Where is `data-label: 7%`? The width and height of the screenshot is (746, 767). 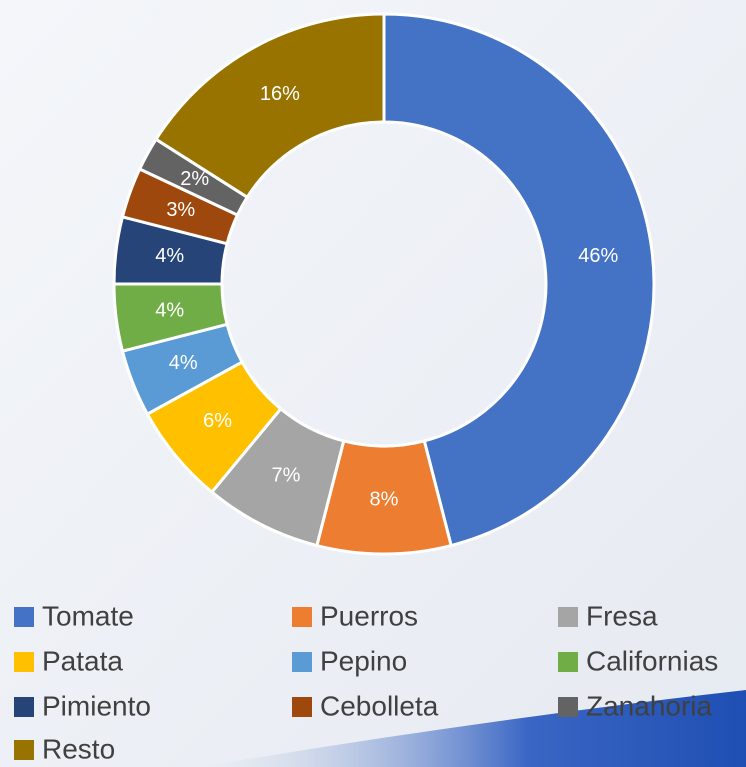
data-label: 7% is located at coordinates (285, 476).